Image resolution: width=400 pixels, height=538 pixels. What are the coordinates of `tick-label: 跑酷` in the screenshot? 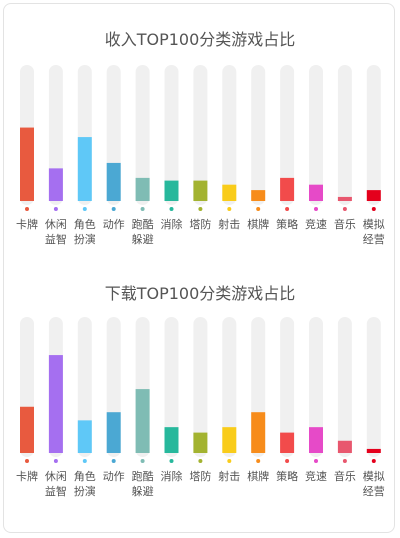 It's located at (143, 476).